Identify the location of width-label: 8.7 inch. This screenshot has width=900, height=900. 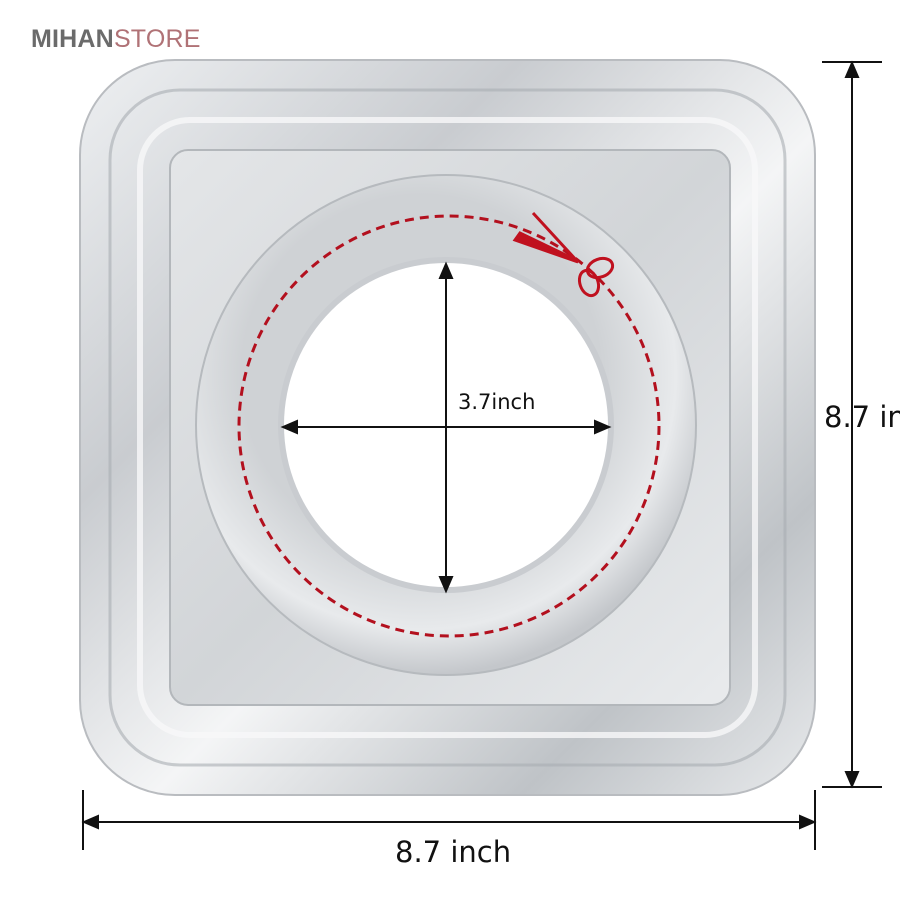
(453, 852).